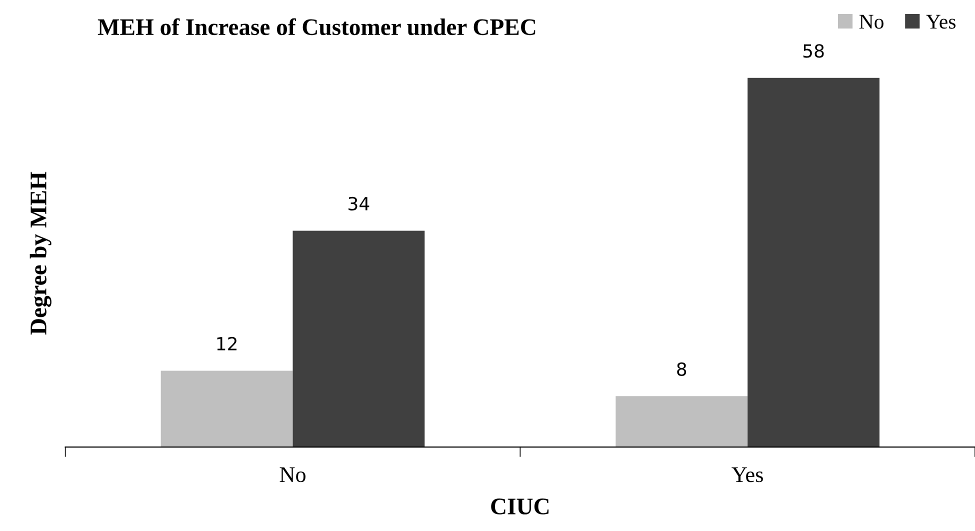 The width and height of the screenshot is (975, 531). I want to click on y-axis-title: Degree by MEH, so click(41, 253).